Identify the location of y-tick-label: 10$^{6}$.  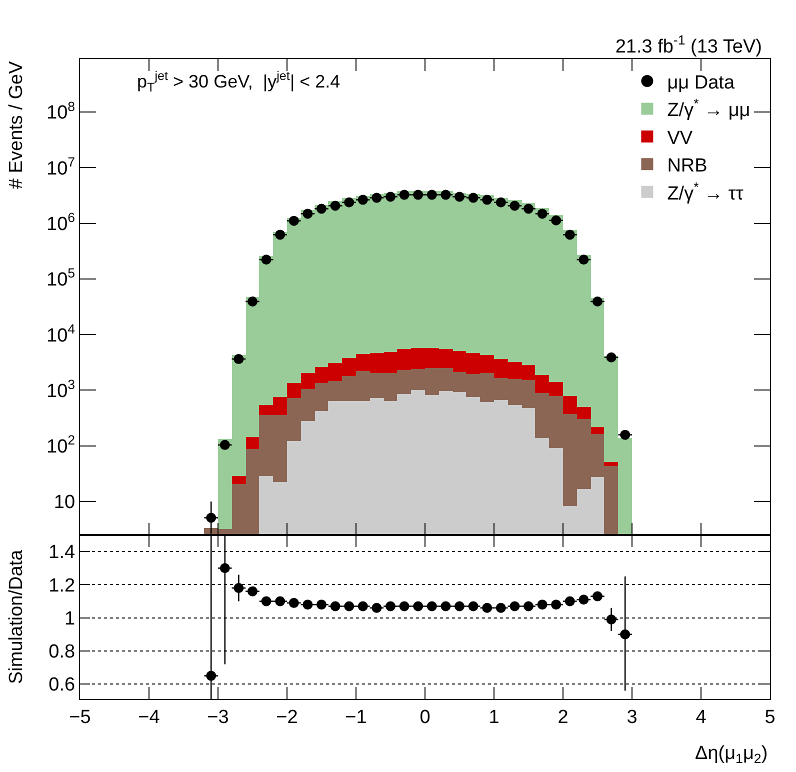
(61, 222).